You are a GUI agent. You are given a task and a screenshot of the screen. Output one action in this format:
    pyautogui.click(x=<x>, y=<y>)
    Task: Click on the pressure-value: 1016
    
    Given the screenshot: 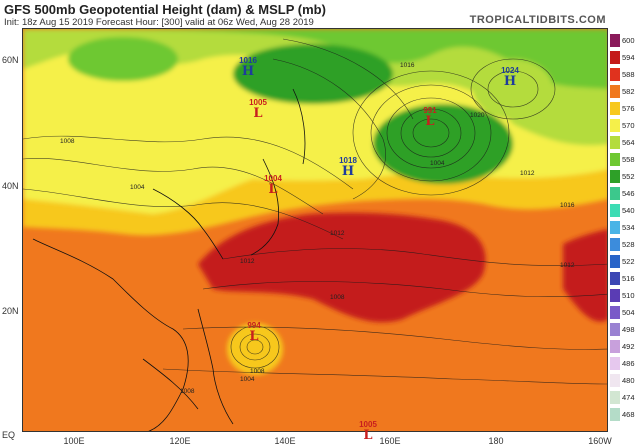 What is the action you would take?
    pyautogui.click(x=248, y=60)
    